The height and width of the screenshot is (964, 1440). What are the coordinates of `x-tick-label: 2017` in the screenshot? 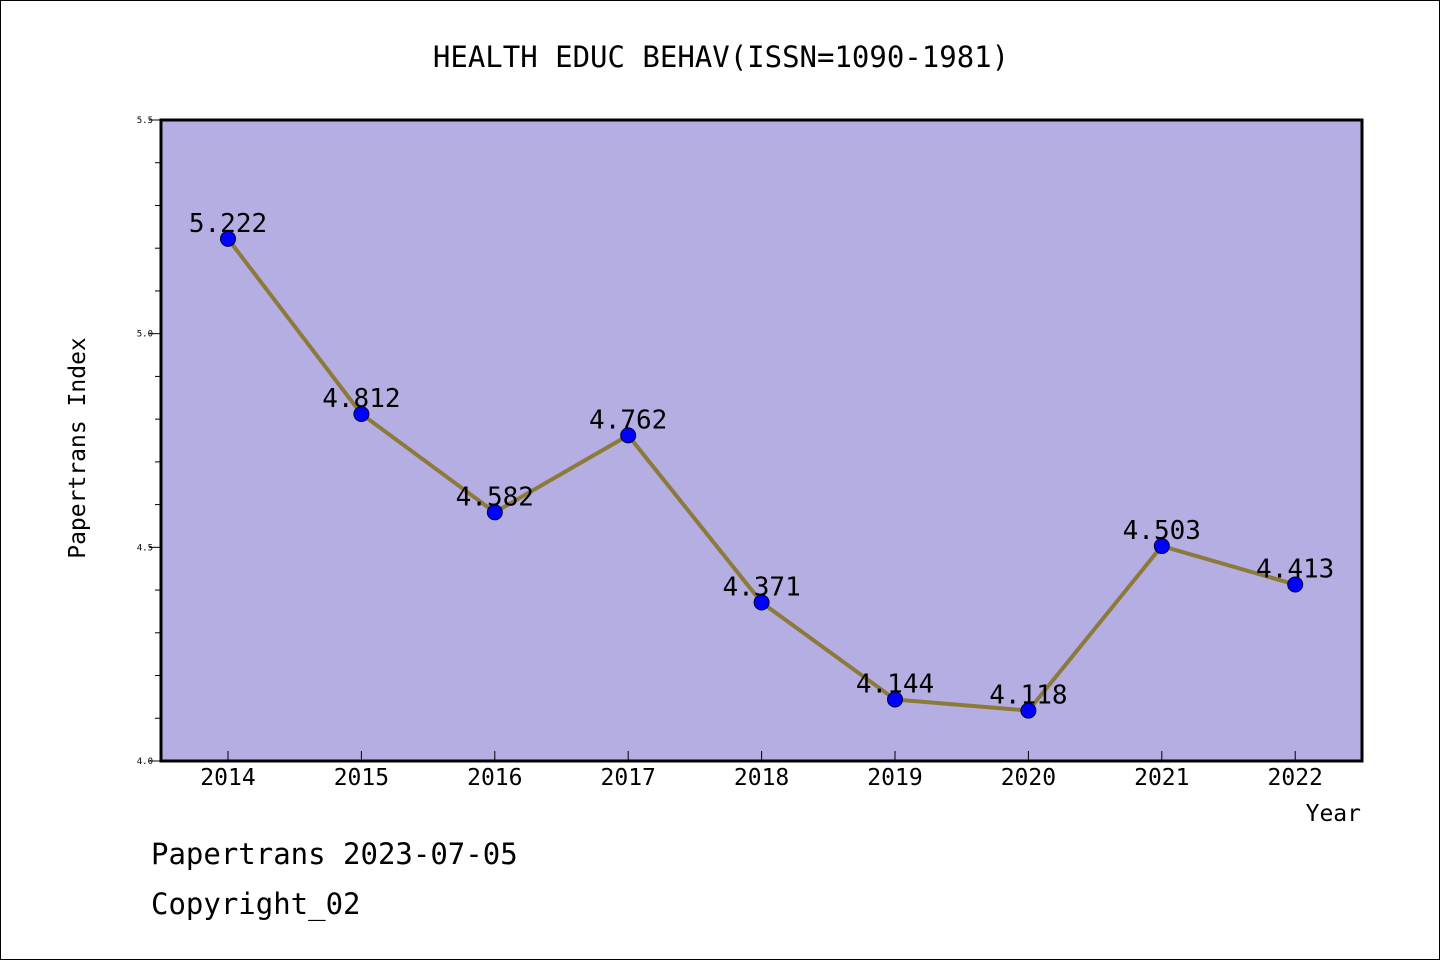 It's located at (628, 778).